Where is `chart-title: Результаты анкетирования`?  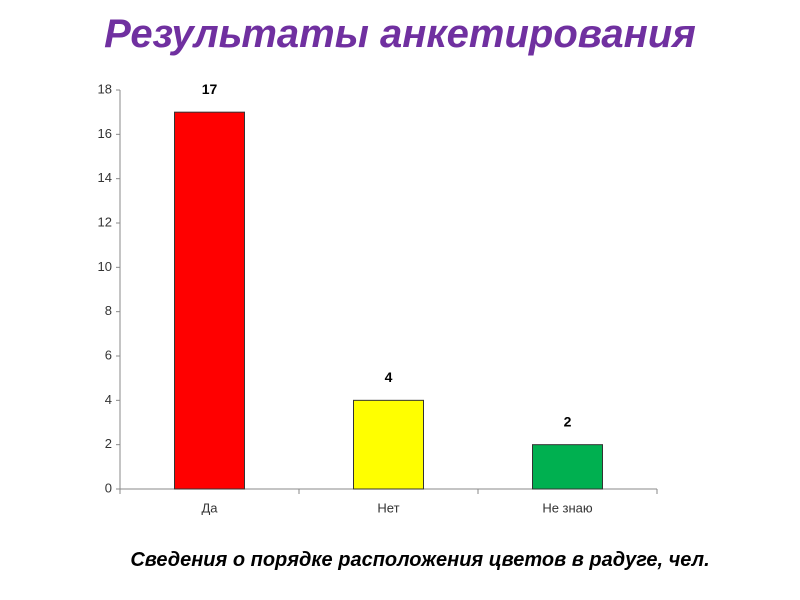 chart-title: Результаты анкетирования is located at coordinates (400, 34).